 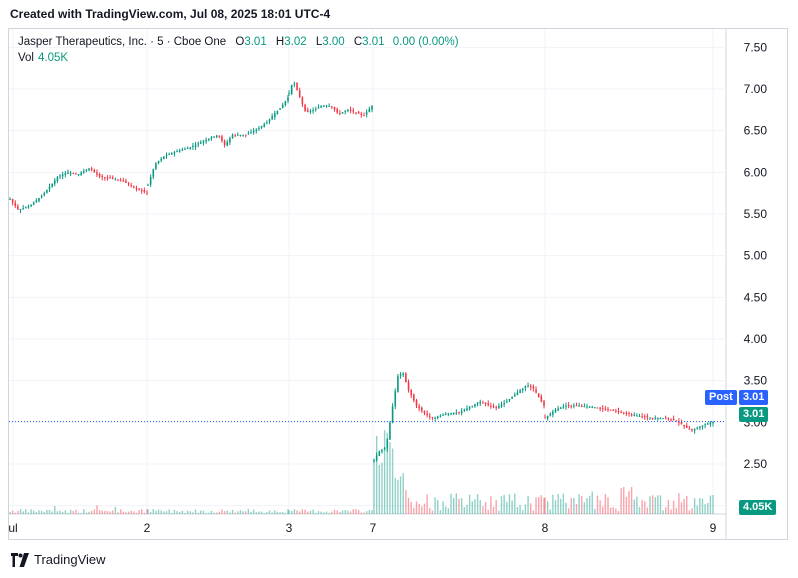 I want to click on post-price-badge: 3.01, so click(x=754, y=397).